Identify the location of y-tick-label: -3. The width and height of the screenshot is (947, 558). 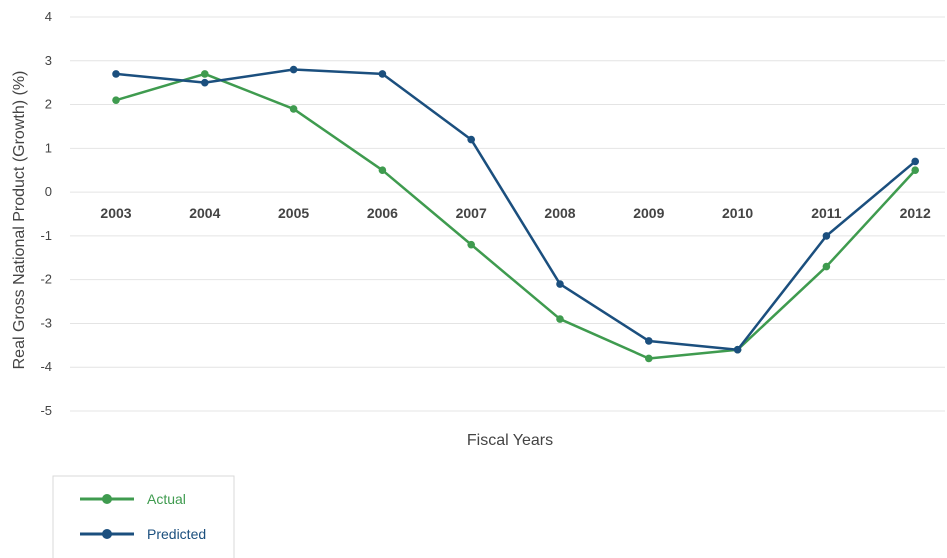
(46, 322).